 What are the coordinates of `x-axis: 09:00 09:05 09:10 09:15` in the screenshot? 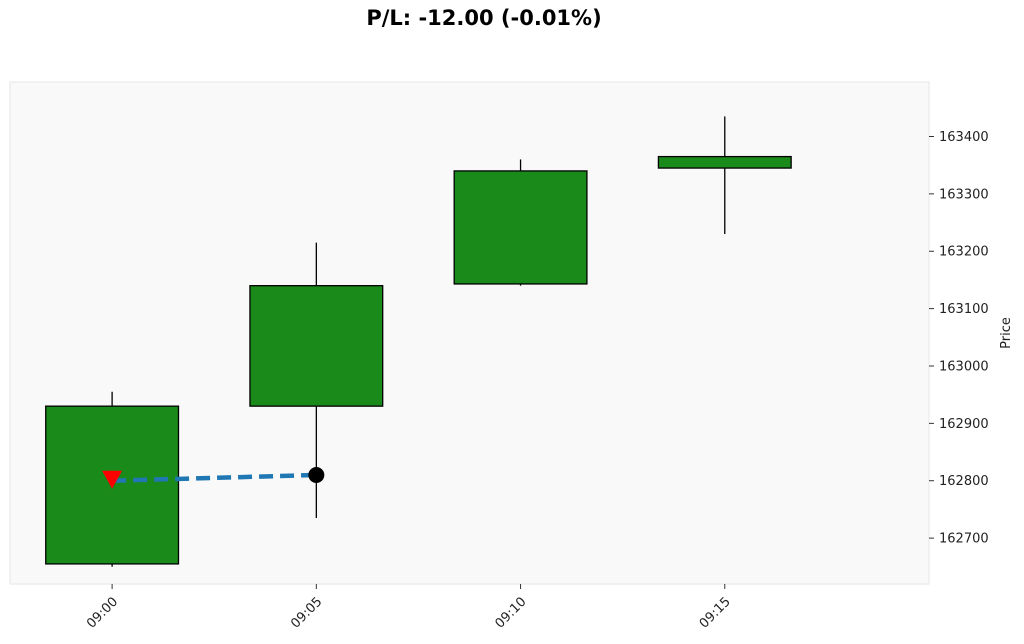 It's located at (409, 608).